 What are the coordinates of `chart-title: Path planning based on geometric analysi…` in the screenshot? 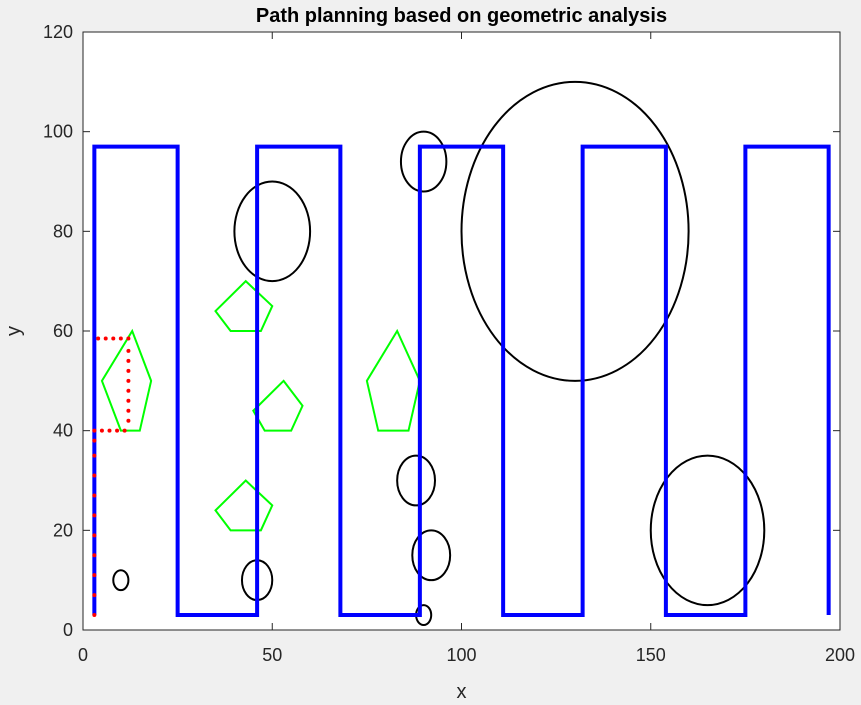 It's located at (461, 16).